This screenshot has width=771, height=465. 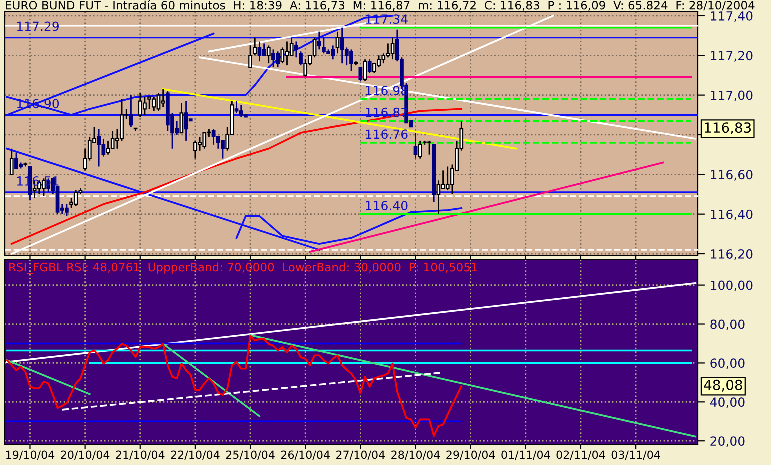 I want to click on x-tick-label: 27/10/04, so click(x=361, y=455).